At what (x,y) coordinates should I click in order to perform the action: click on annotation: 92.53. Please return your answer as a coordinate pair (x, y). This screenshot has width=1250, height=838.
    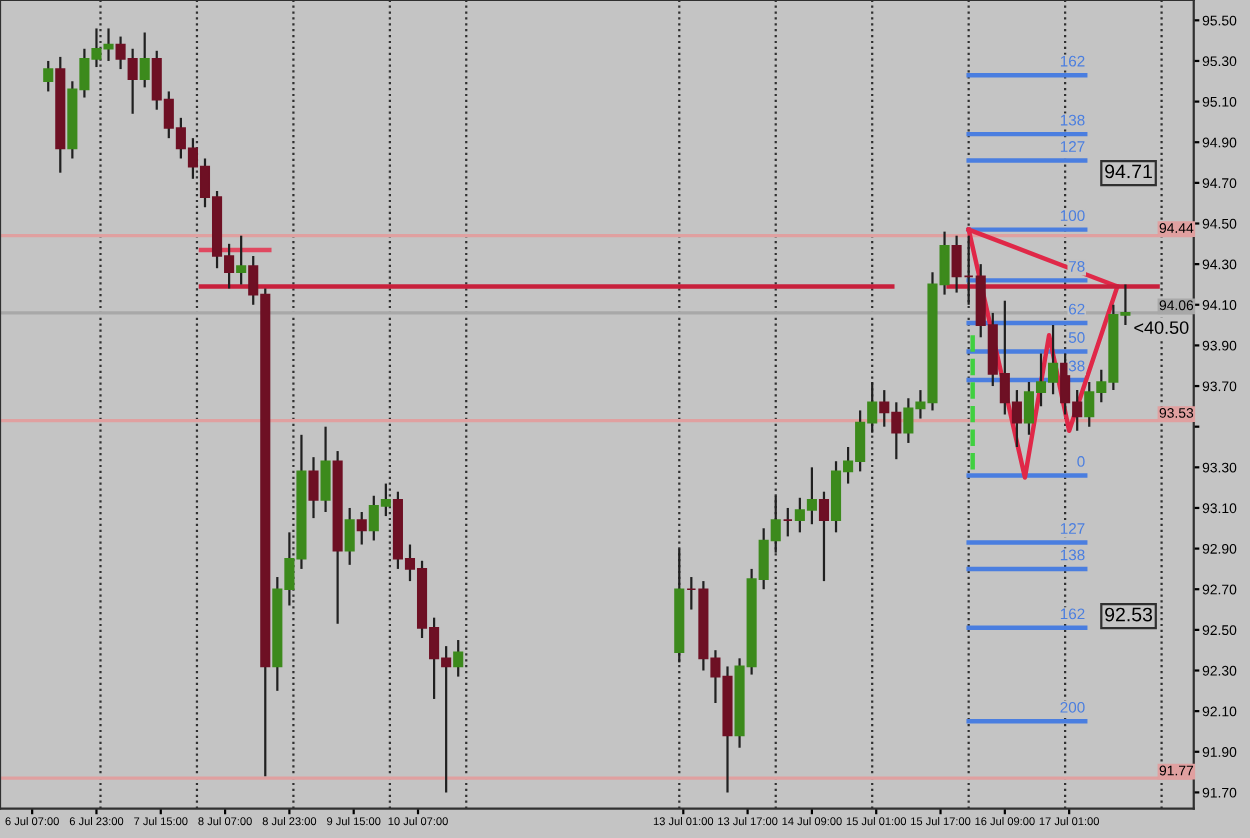
    Looking at the image, I should click on (1129, 614).